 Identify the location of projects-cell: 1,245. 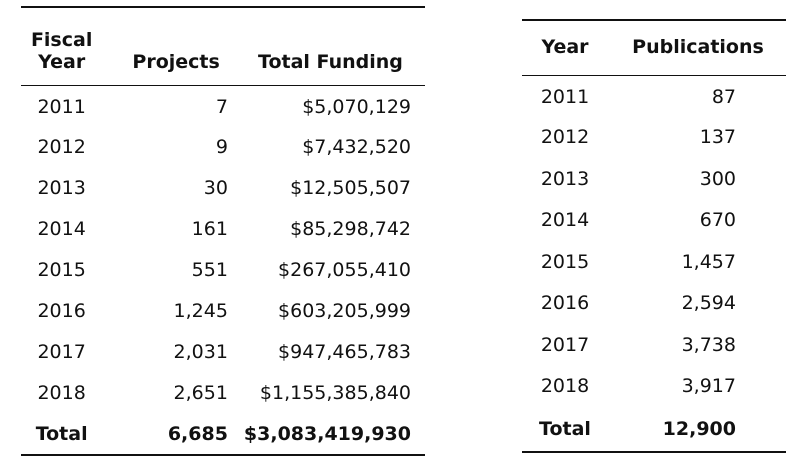
(200, 310).